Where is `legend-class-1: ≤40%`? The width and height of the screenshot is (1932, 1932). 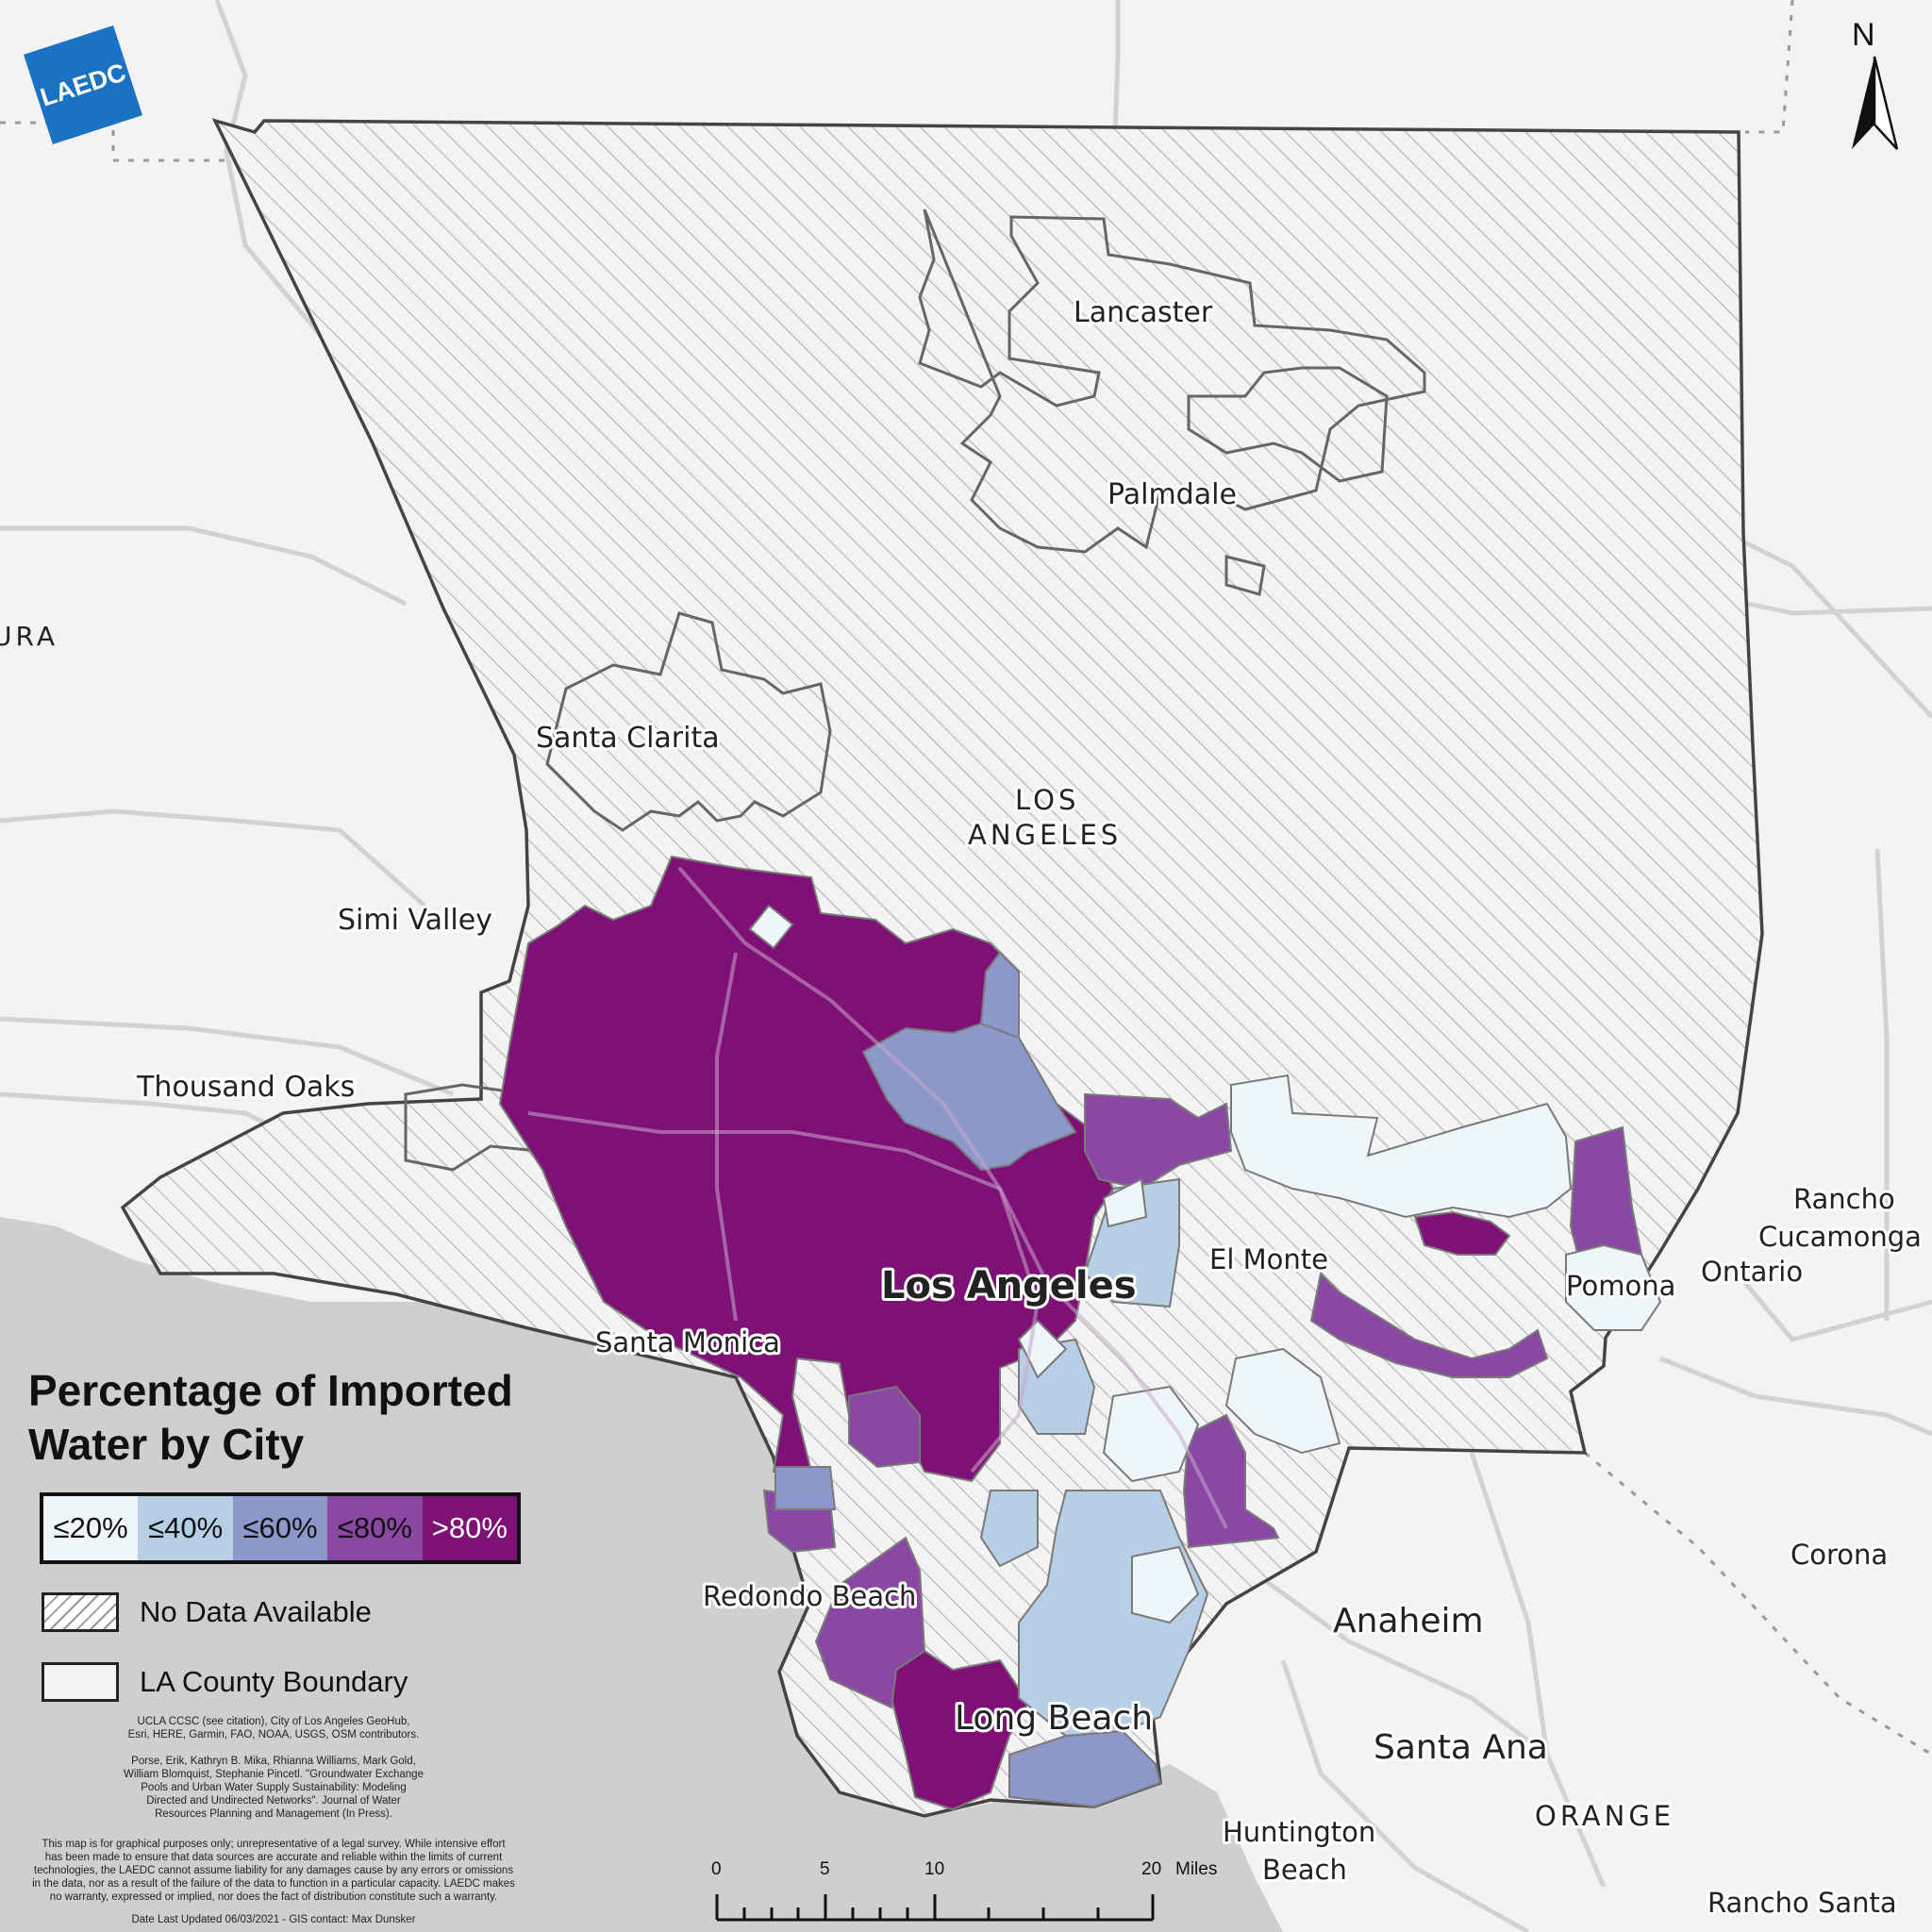 legend-class-1: ≤40% is located at coordinates (186, 1528).